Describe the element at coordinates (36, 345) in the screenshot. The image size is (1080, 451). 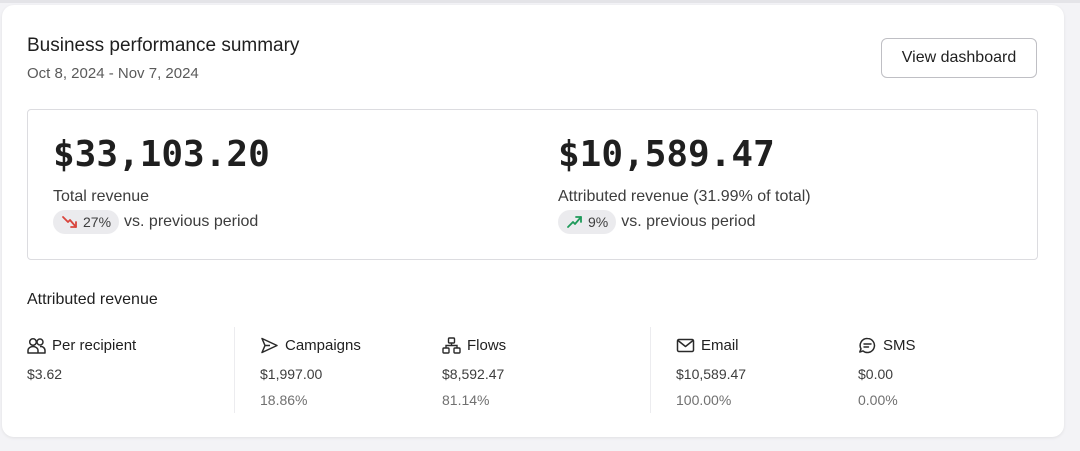
I see `users-icon` at that location.